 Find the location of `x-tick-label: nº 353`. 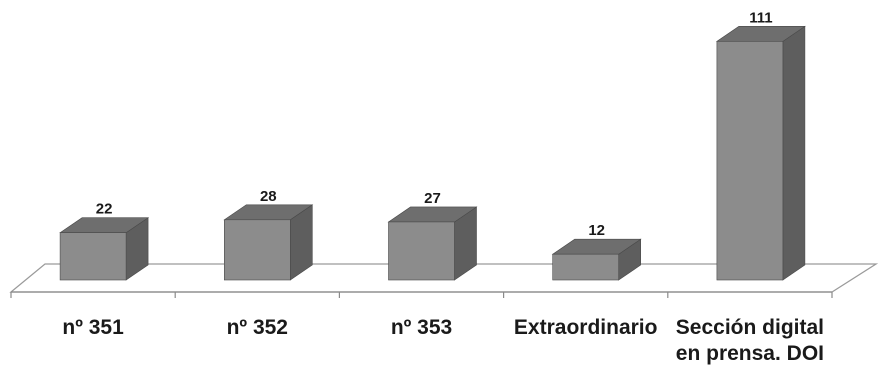

x-tick-label: nº 353 is located at coordinates (421, 327).